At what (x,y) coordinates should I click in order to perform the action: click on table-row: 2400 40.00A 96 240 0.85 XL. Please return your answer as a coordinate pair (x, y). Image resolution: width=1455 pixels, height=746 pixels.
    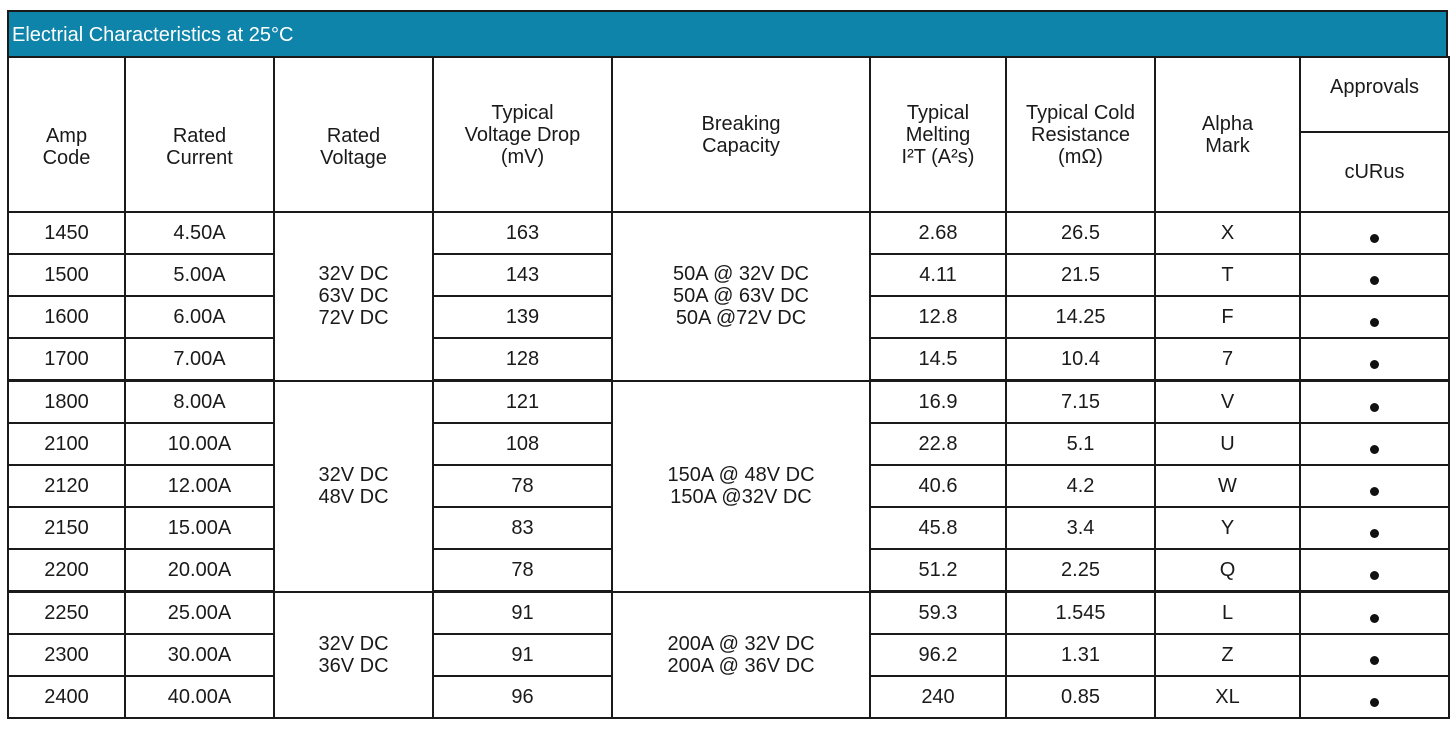
    Looking at the image, I should click on (728, 697).